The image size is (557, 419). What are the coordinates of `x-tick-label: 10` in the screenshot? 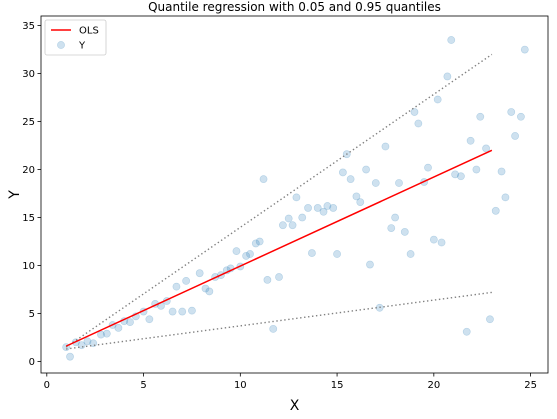 It's located at (240, 385).